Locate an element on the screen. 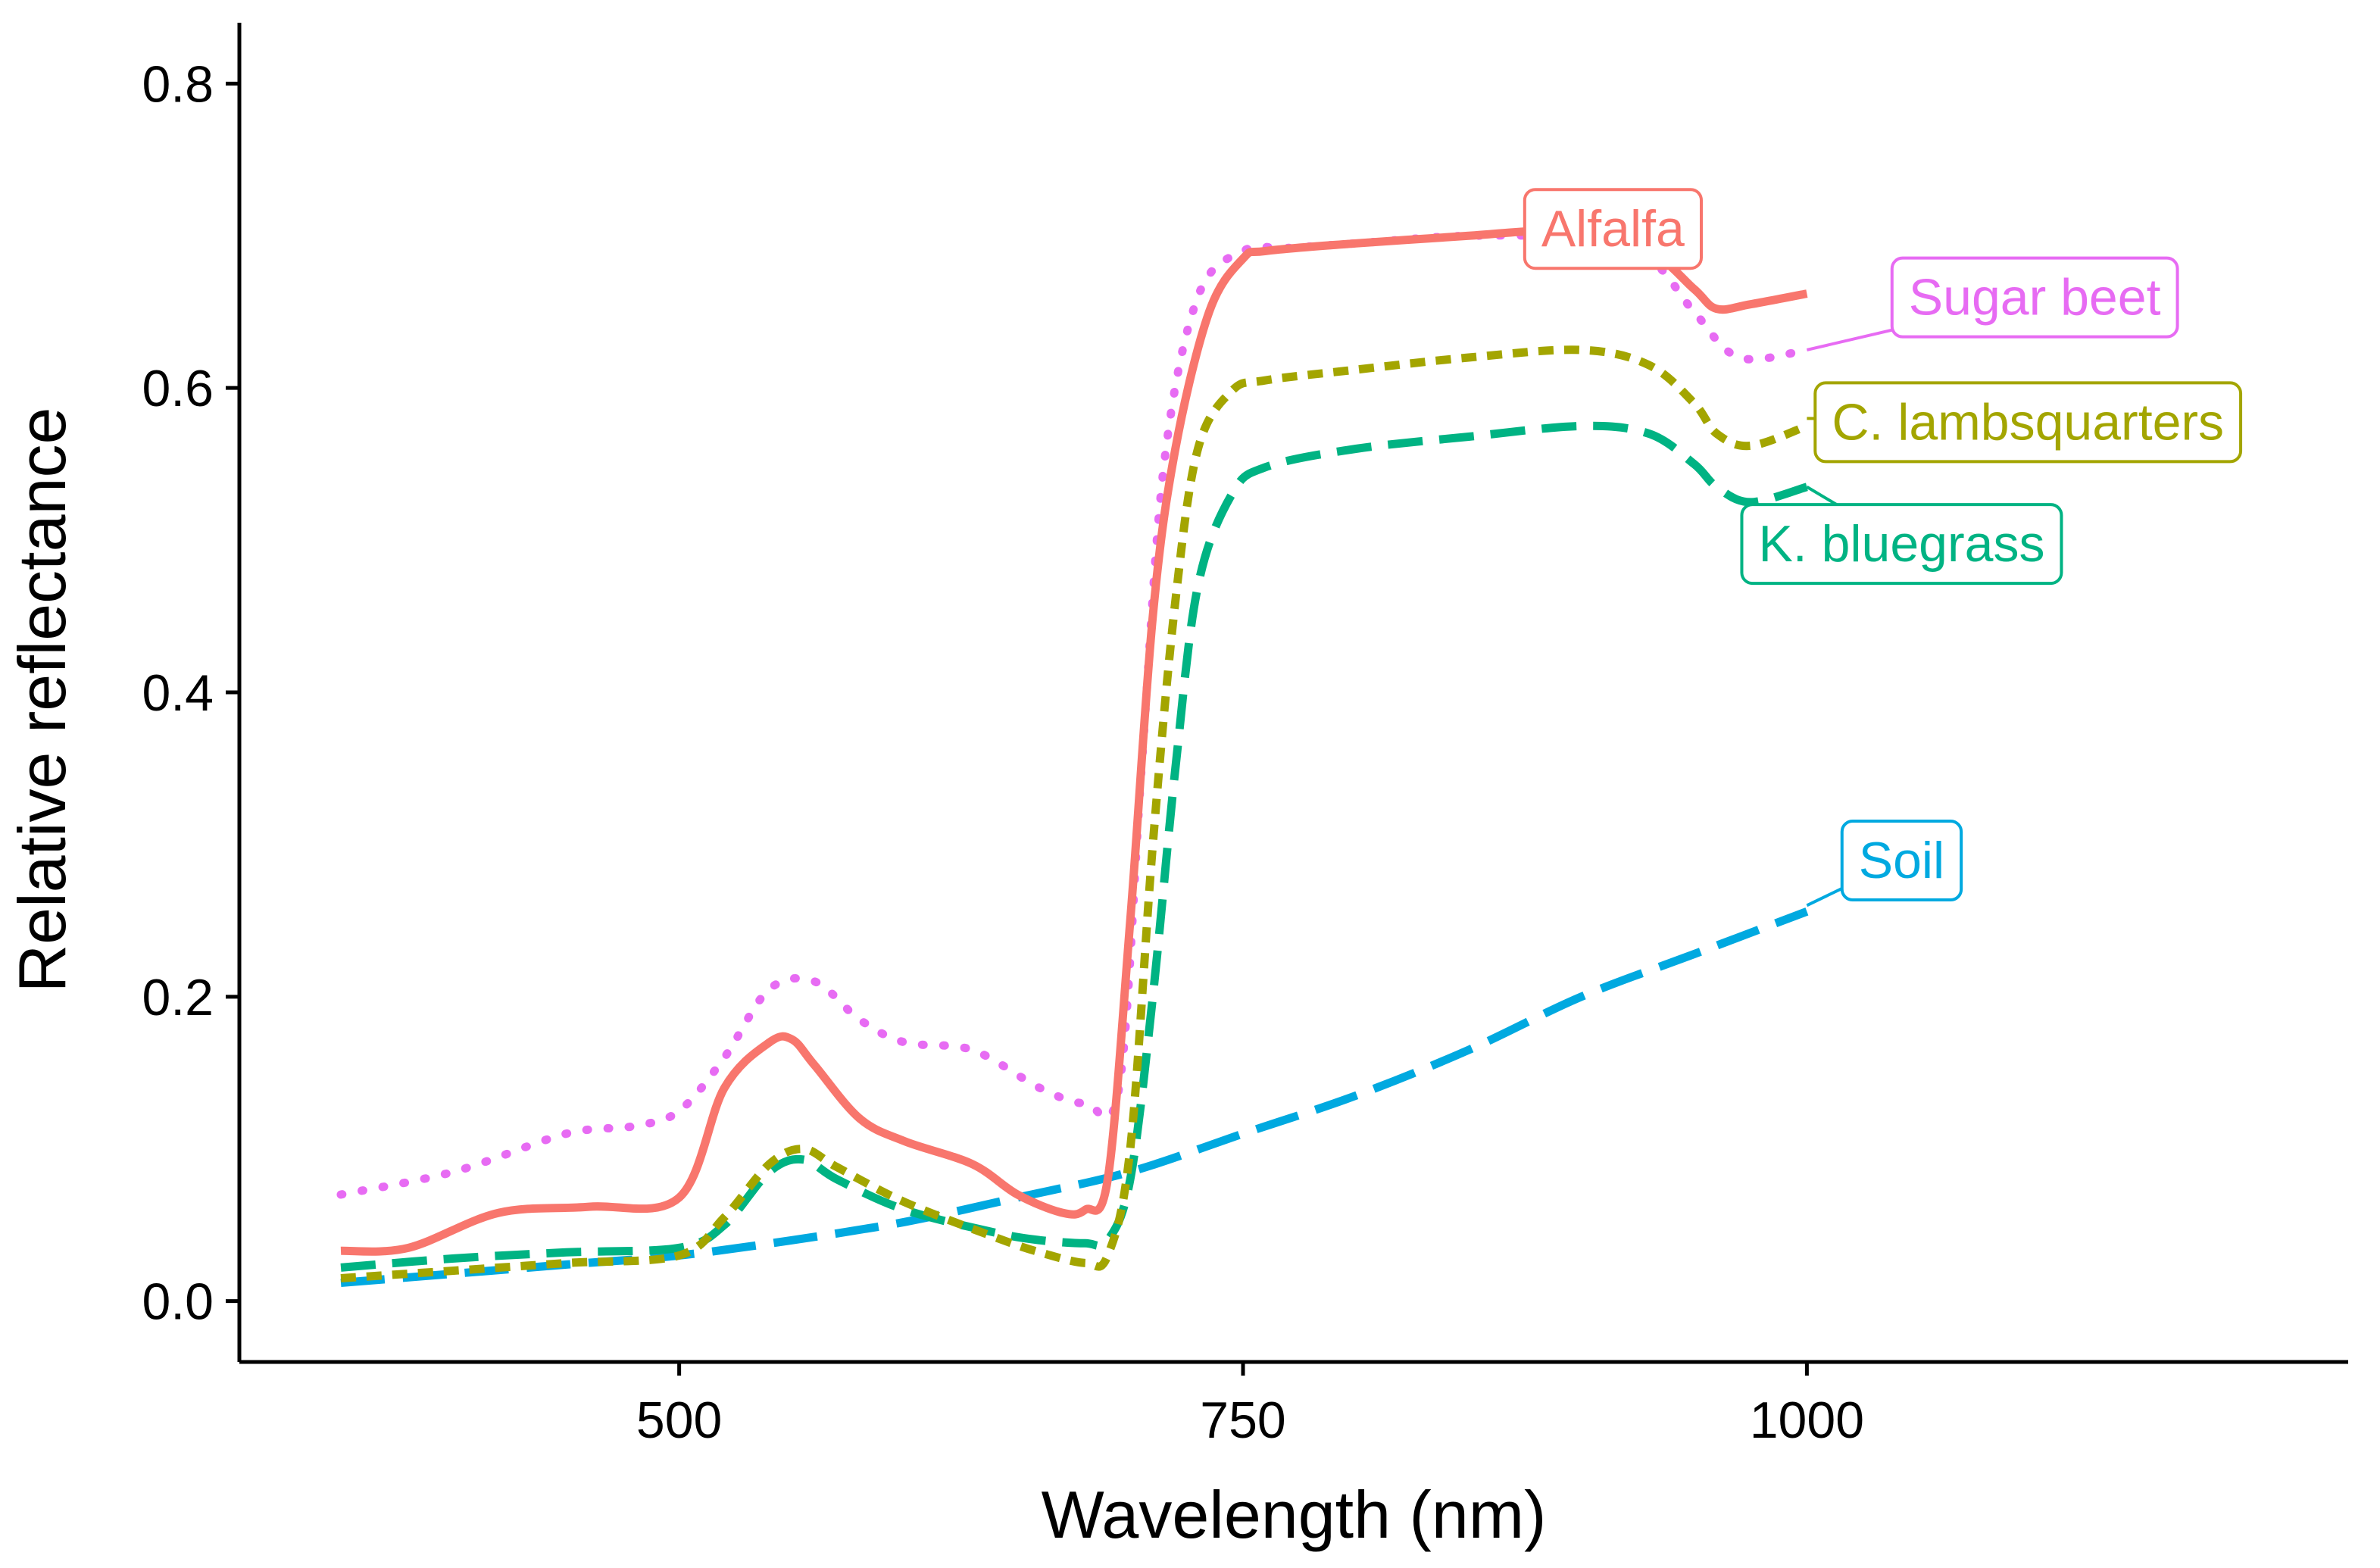 This screenshot has width=2380, height=1568. series-label-soil: Soil is located at coordinates (1884, 864).